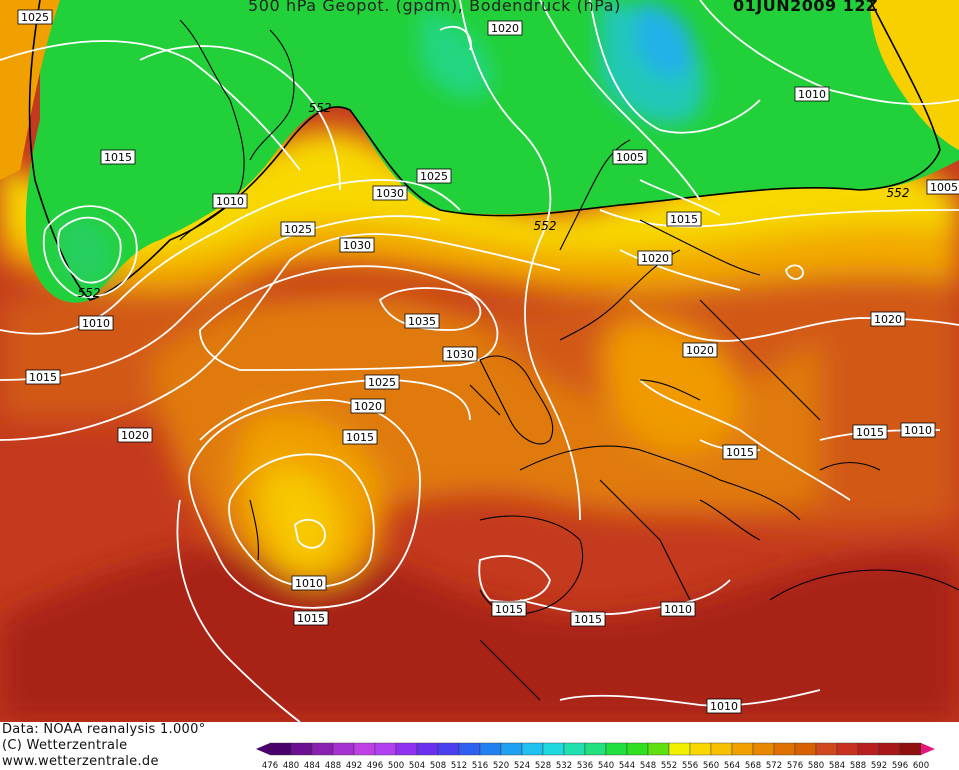  What do you see at coordinates (858, 765) in the screenshot?
I see `legend-value: 588` at bounding box center [858, 765].